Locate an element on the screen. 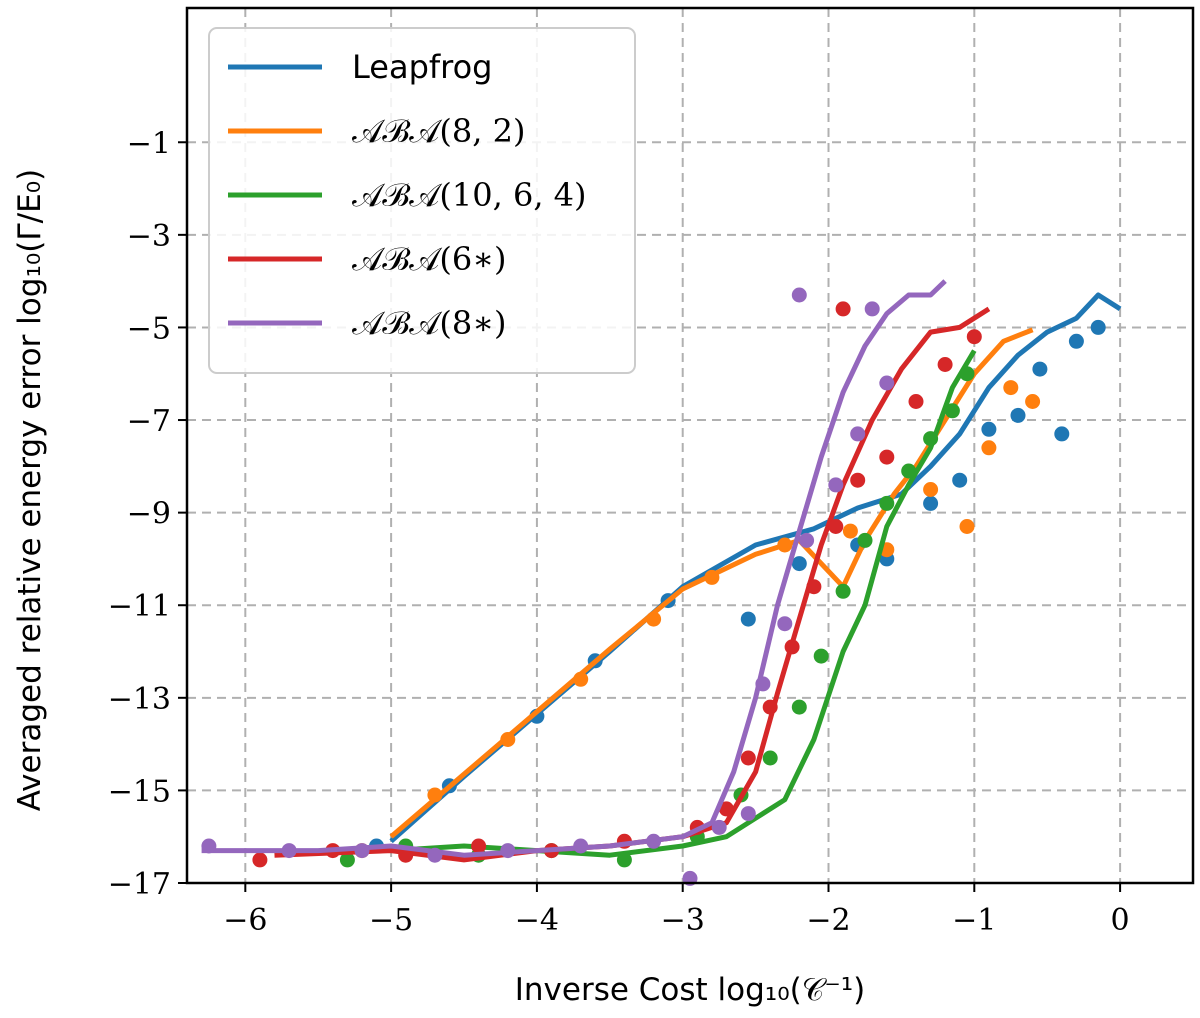  y-tick-label: −15 is located at coordinates (139, 791).